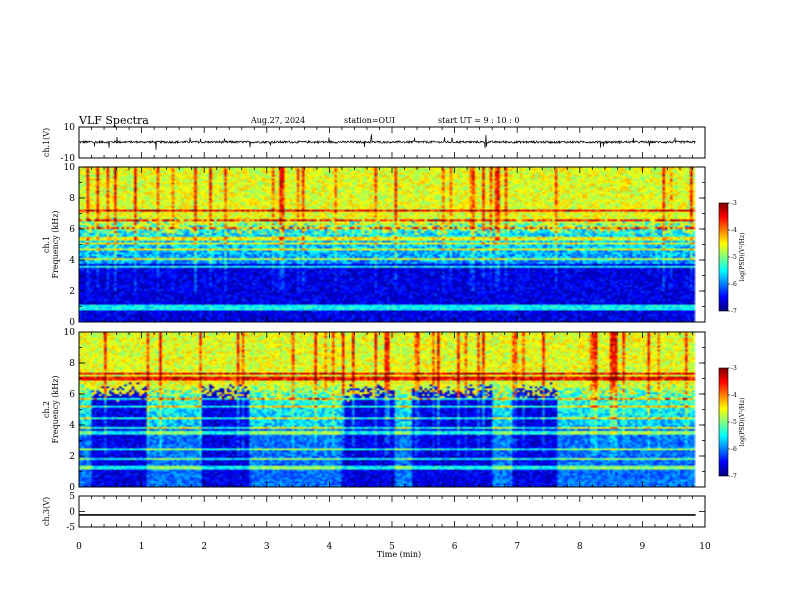 This screenshot has height=616, width=792. Describe the element at coordinates (70, 333) in the screenshot. I see `ch2-spectrogram-tick-label: 10` at that location.